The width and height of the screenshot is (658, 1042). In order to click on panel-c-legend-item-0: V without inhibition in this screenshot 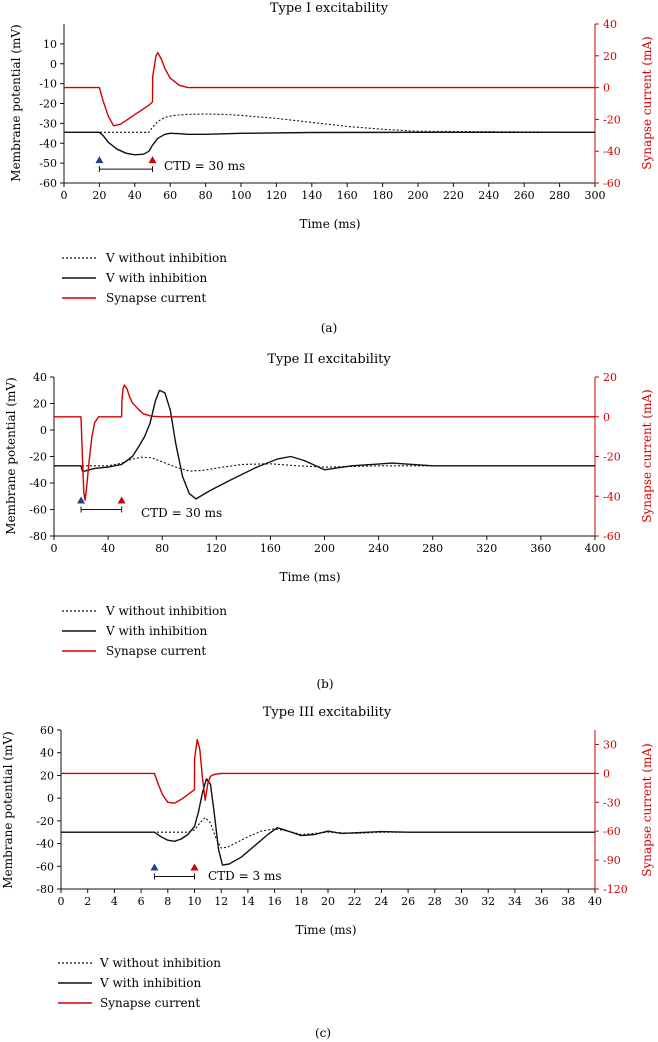, I will do `click(160, 963)`.